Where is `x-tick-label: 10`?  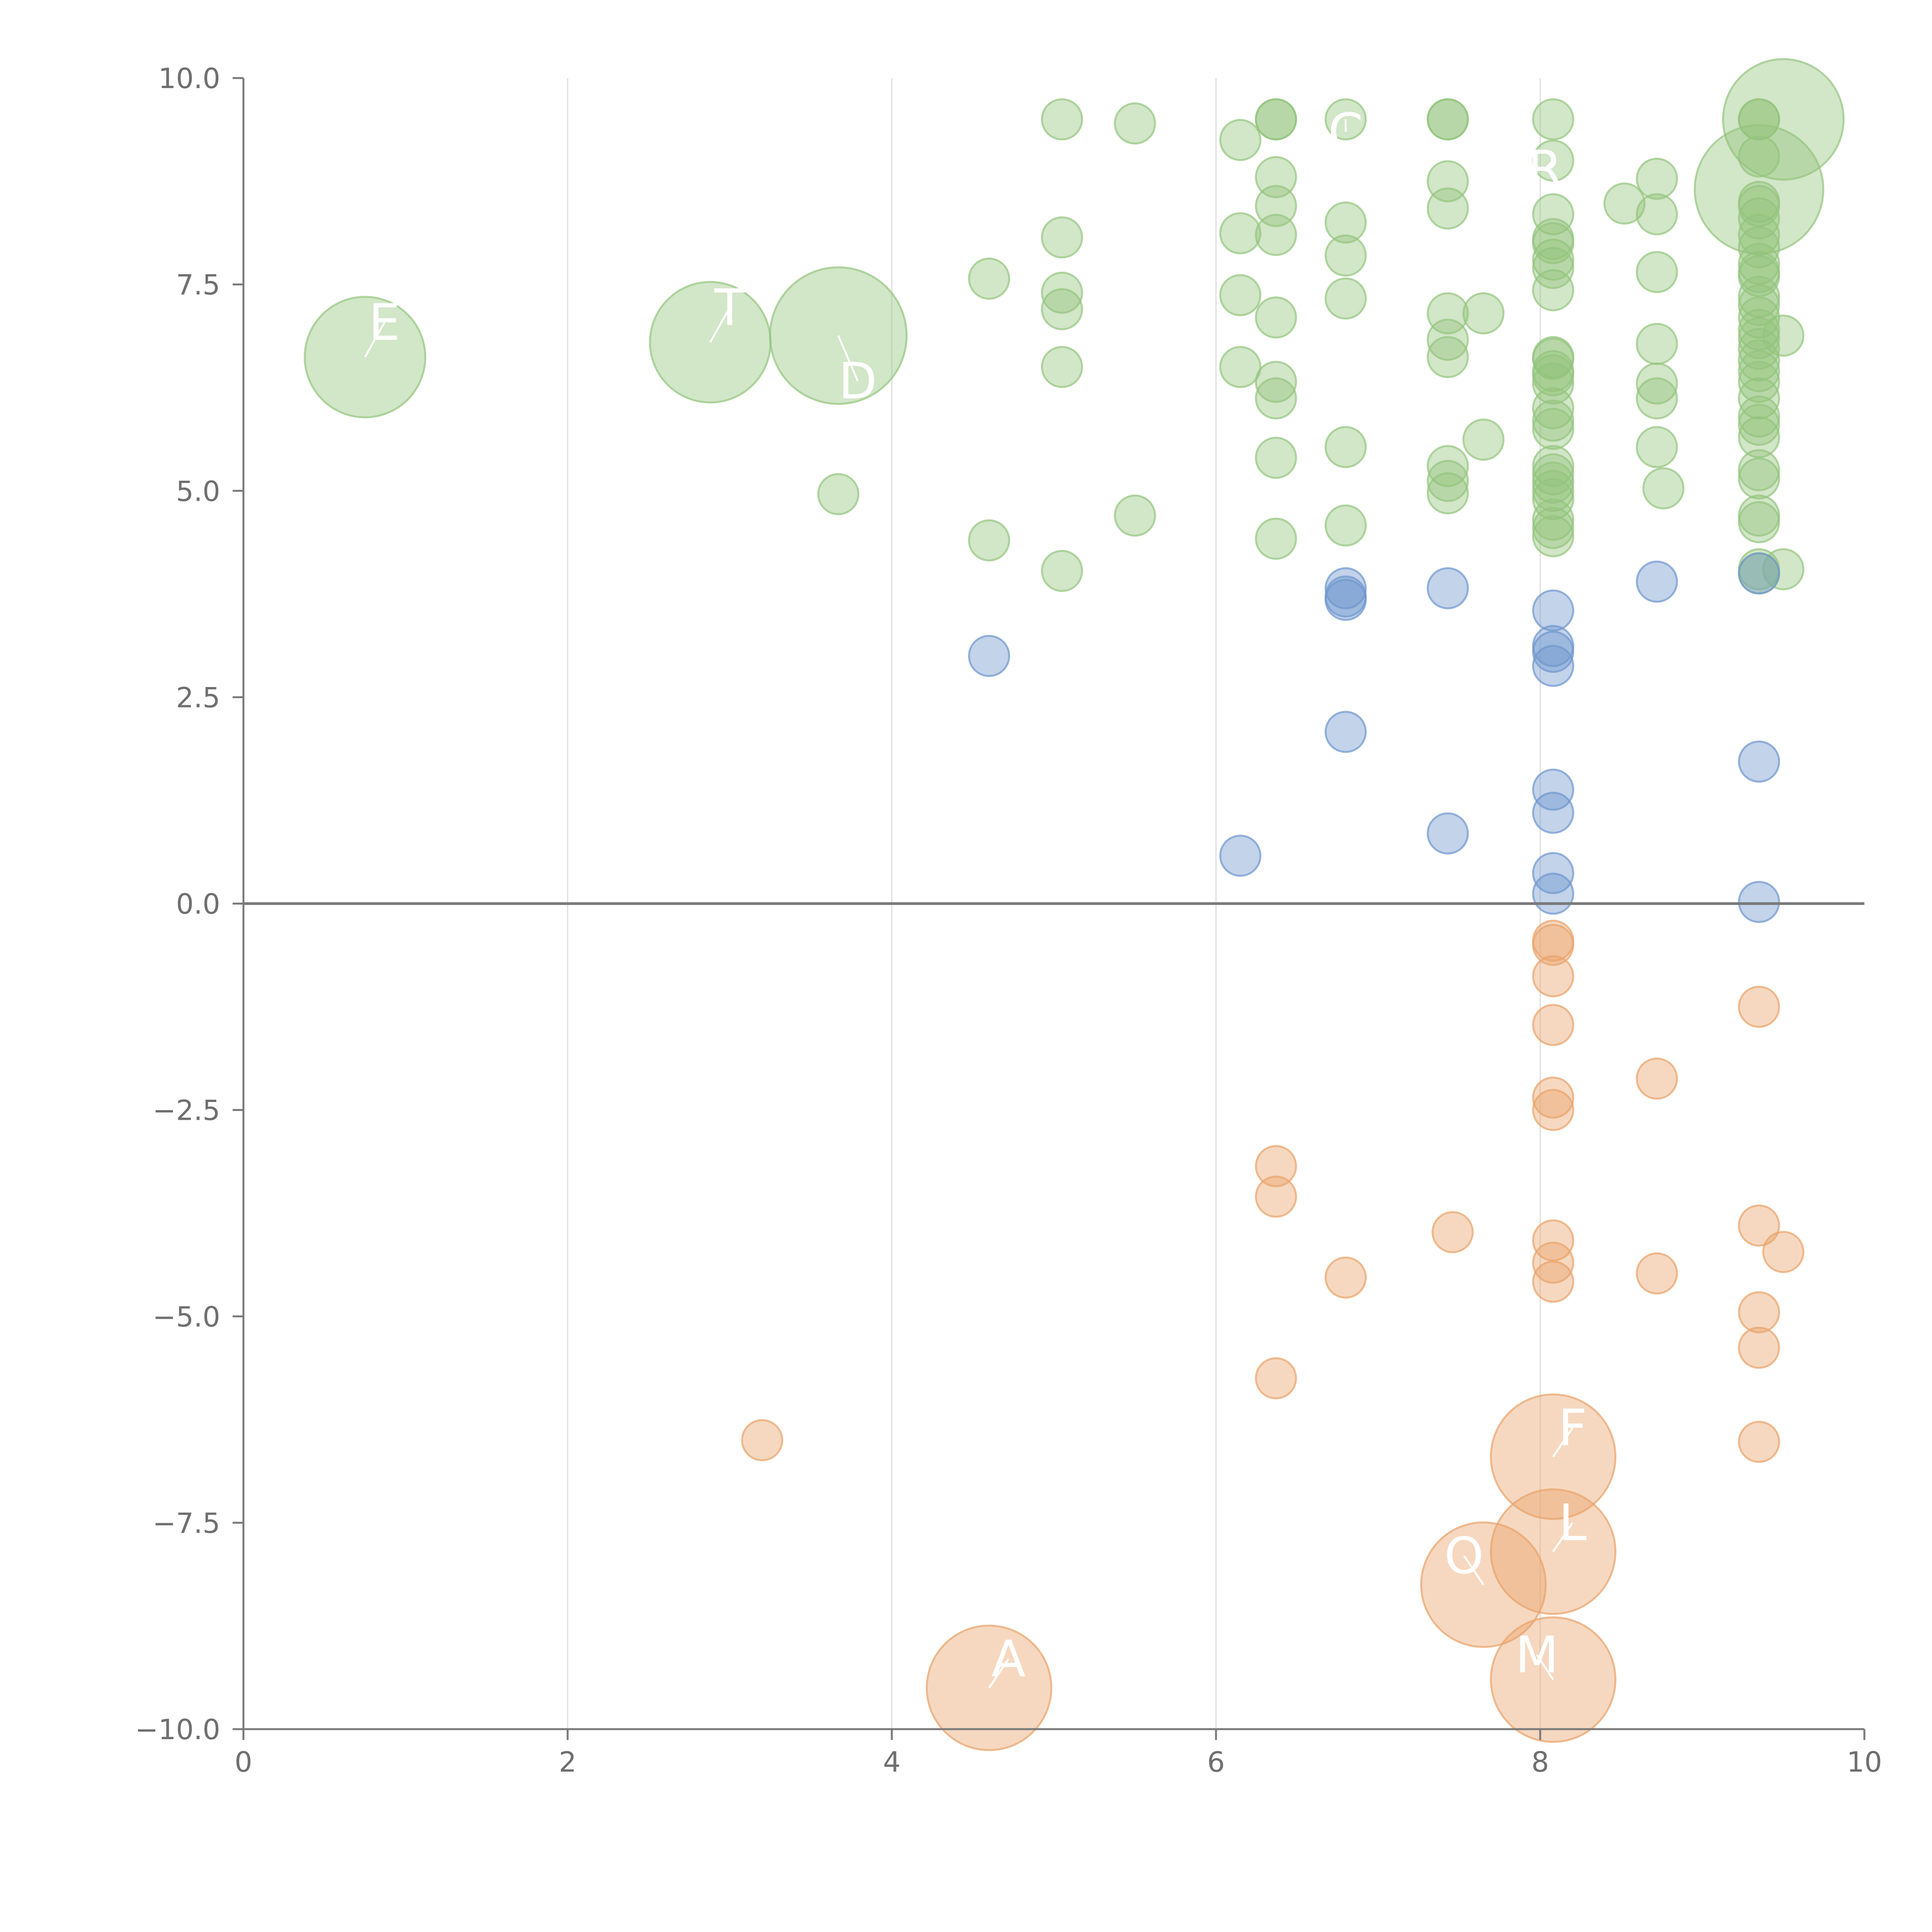 x-tick-label: 10 is located at coordinates (1865, 1762).